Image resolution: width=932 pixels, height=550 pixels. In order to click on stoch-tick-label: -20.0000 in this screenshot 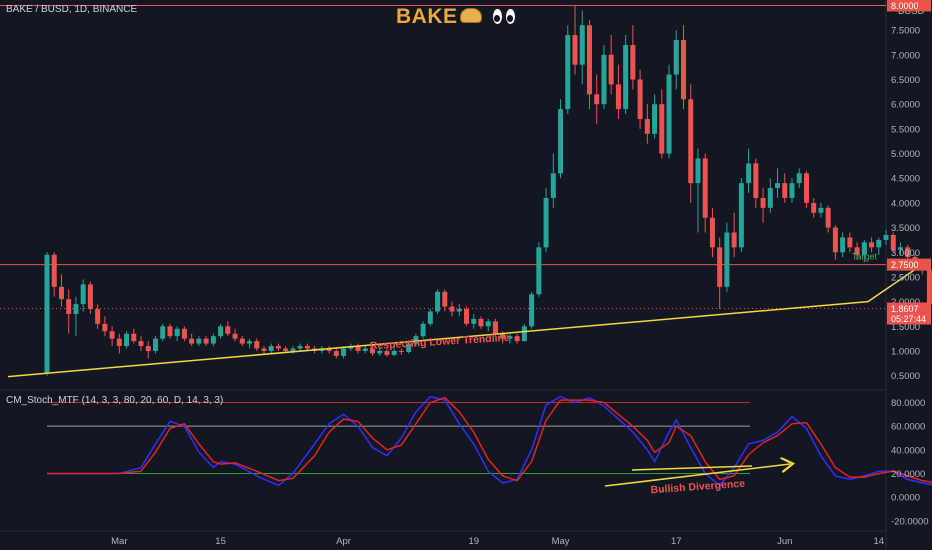, I will do `click(910, 521)`.